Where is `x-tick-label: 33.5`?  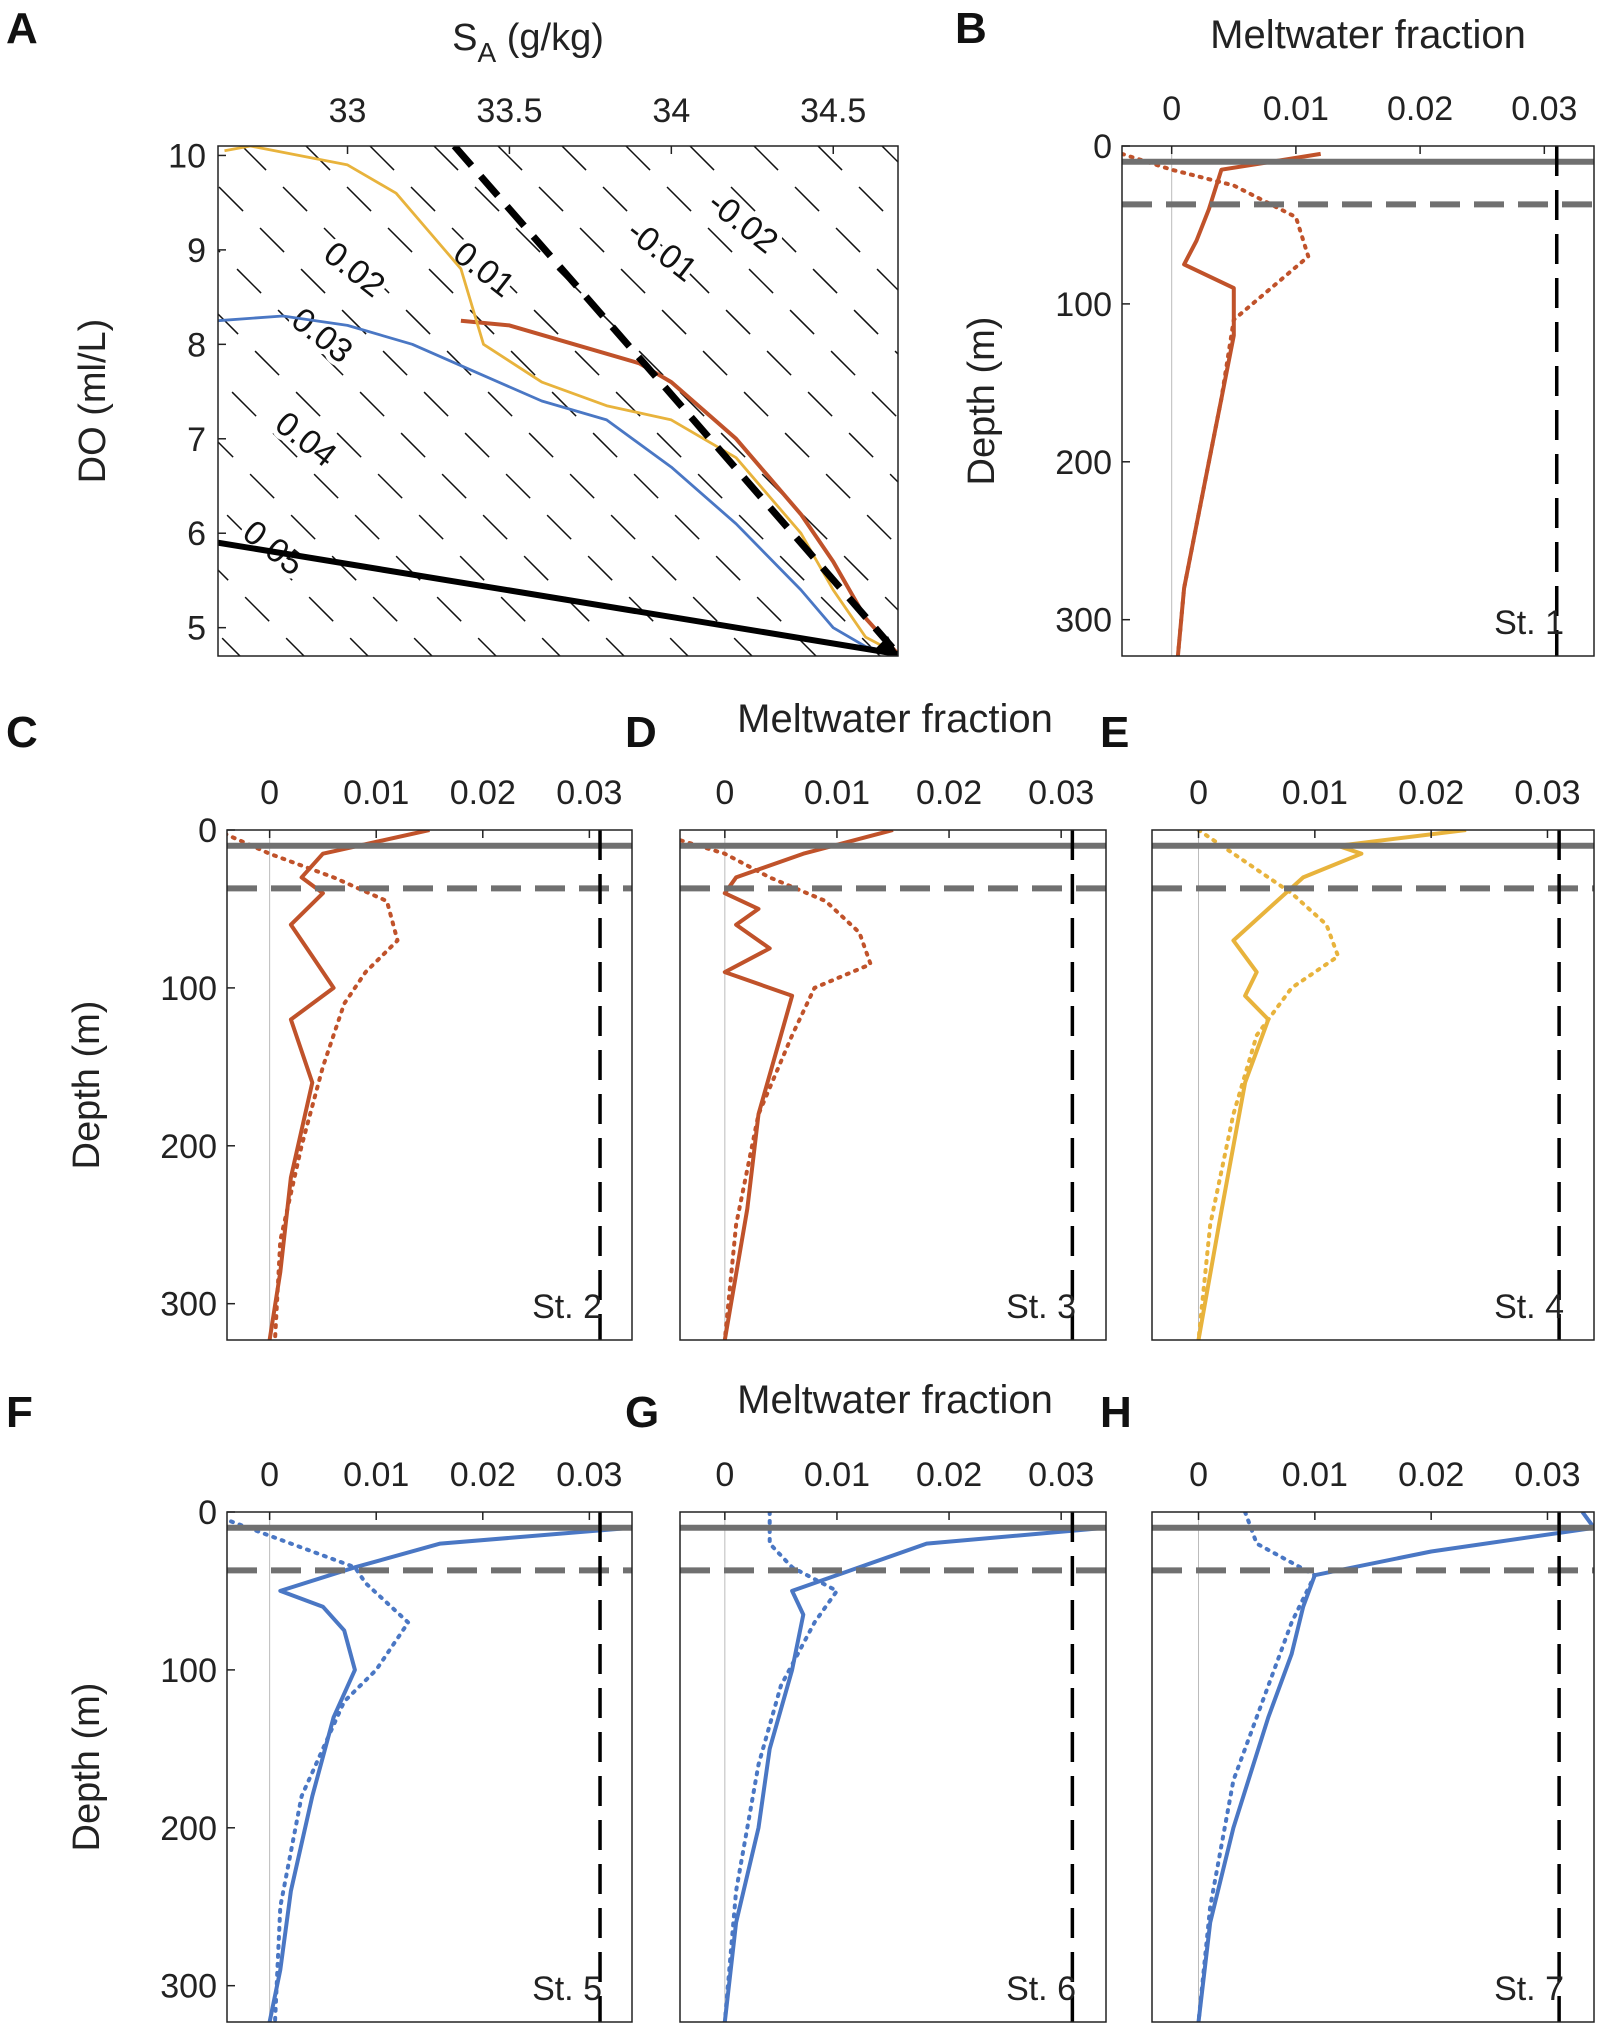
x-tick-label: 33.5 is located at coordinates (509, 111).